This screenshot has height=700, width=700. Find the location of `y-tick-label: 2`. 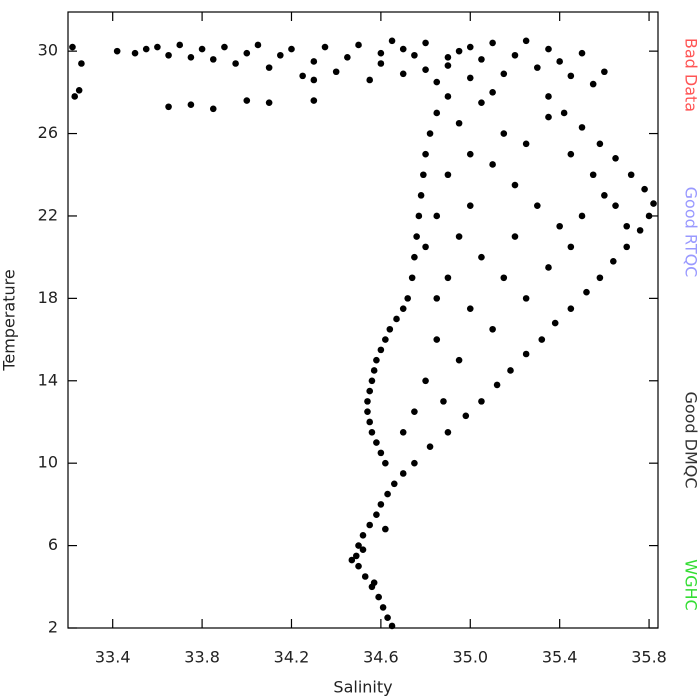

y-tick-label: 2 is located at coordinates (53, 627).